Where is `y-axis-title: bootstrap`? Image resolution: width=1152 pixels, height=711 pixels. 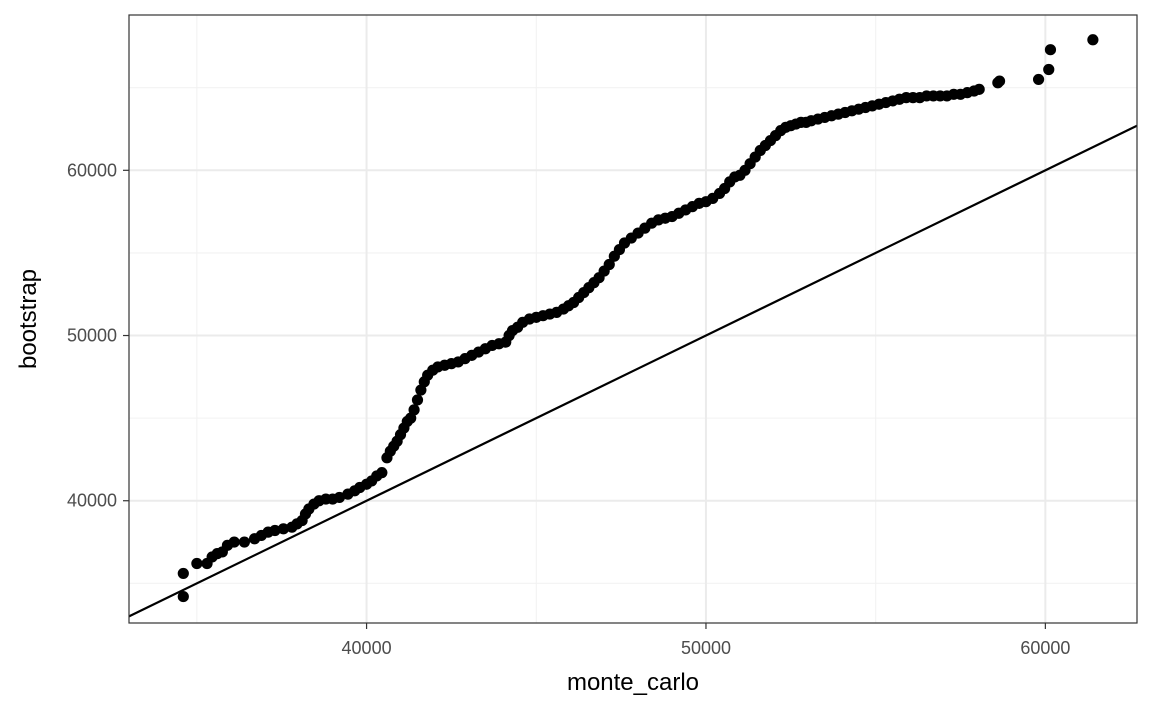
y-axis-title: bootstrap is located at coordinates (28, 319).